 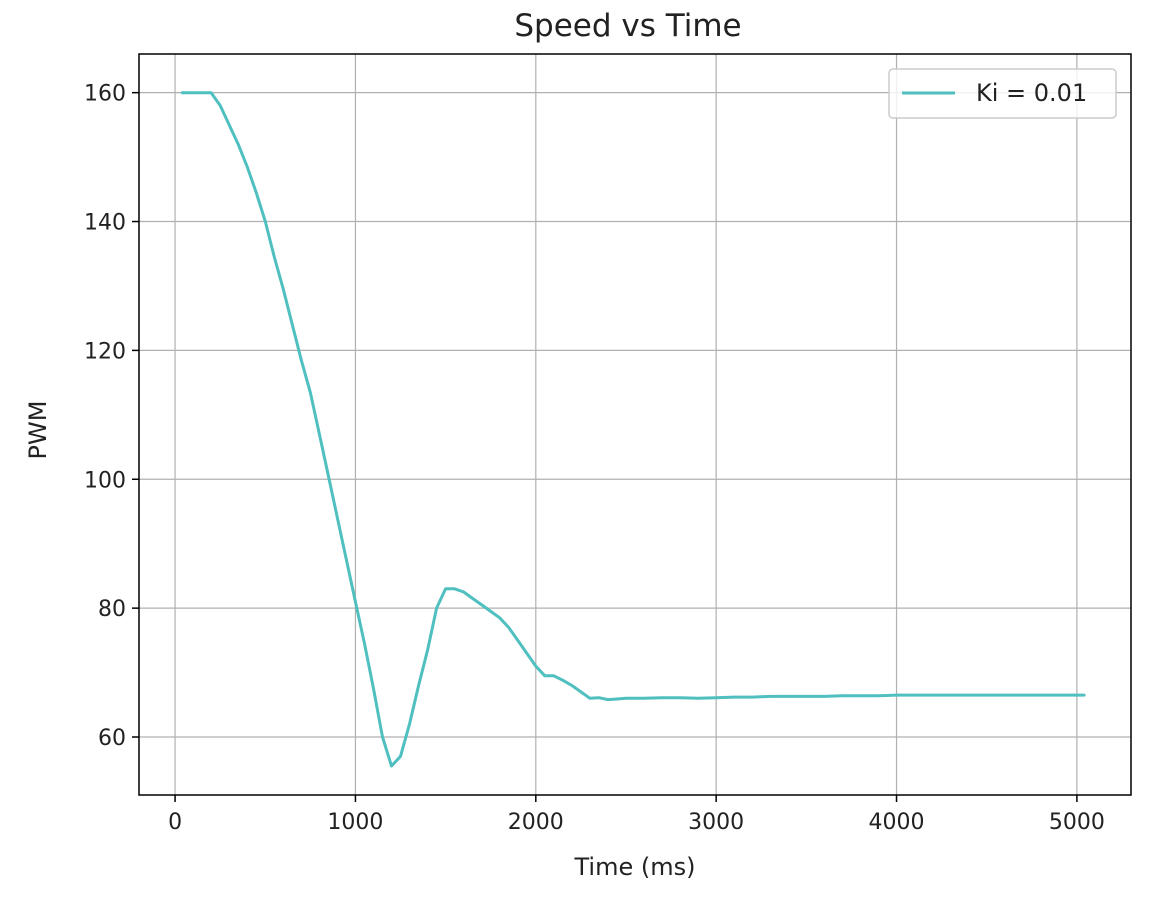 I want to click on x-tick-label: 4000, so click(x=897, y=822).